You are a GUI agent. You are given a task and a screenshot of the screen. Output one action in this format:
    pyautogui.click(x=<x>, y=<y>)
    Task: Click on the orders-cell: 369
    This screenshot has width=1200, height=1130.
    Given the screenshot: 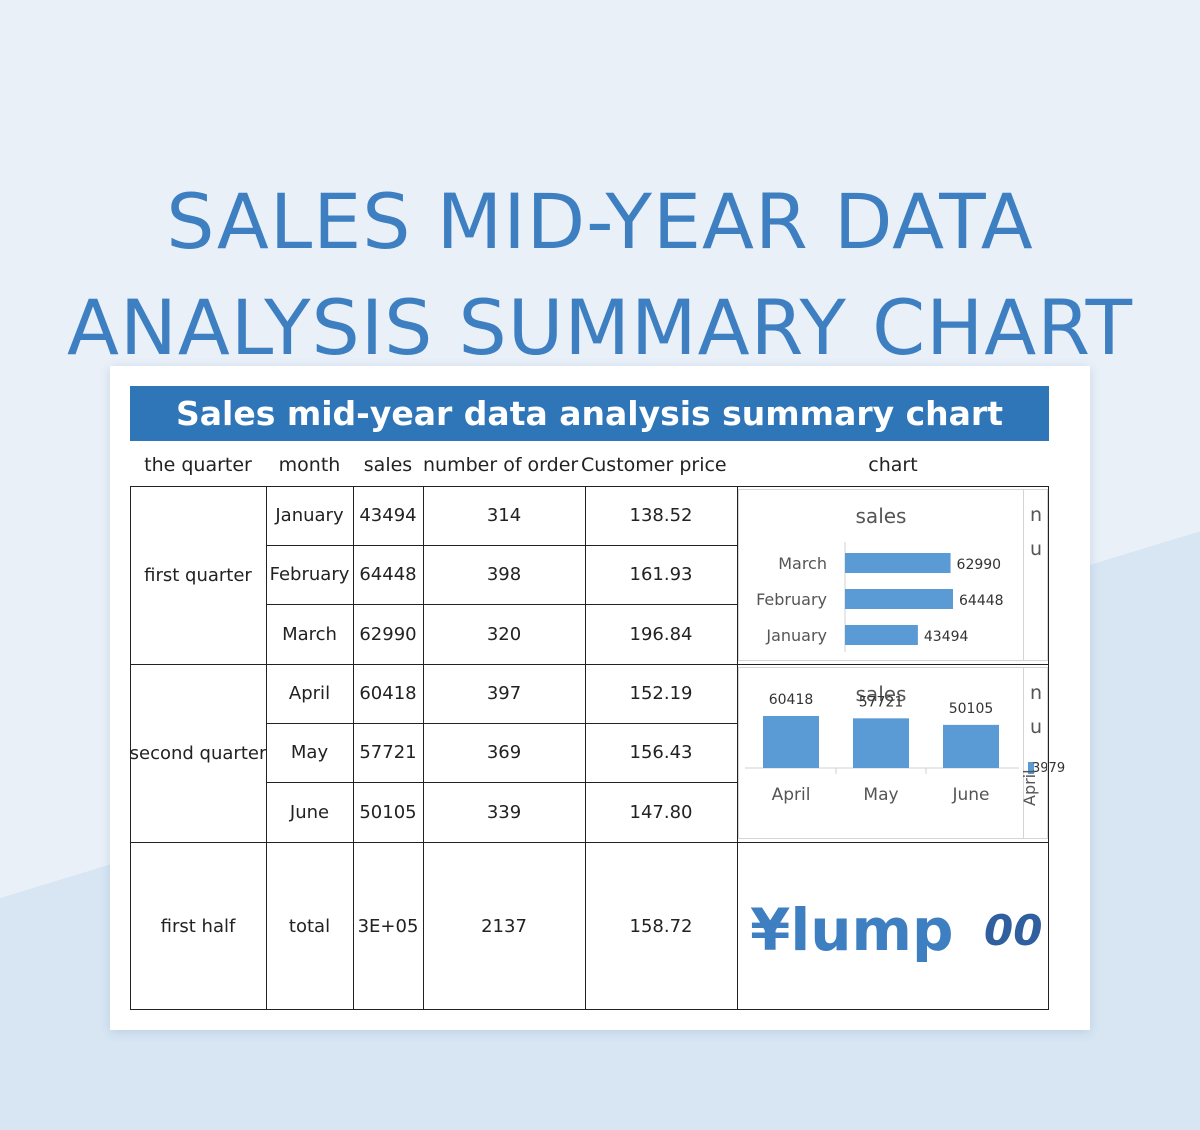 What is the action you would take?
    pyautogui.click(x=504, y=752)
    